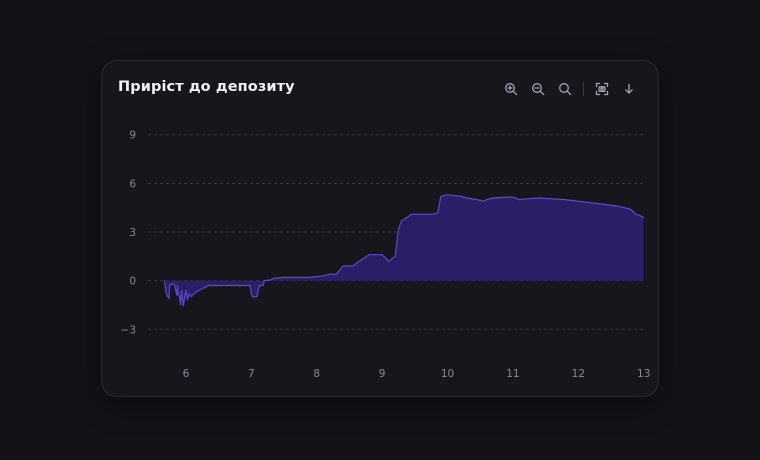  I want to click on x-tick-label: 7, so click(251, 374).